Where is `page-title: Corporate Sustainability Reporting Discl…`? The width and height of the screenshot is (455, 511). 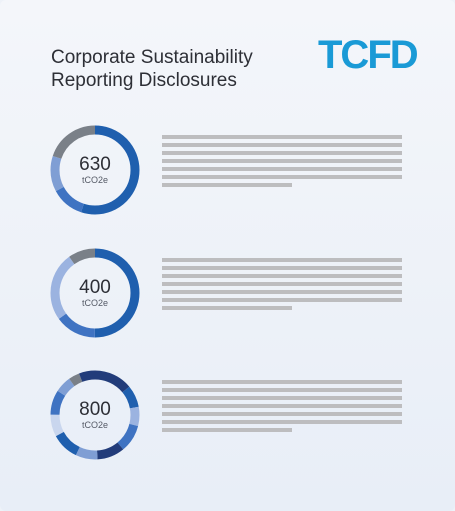
page-title: Corporate Sustainability Reporting Discl… is located at coordinates (152, 69).